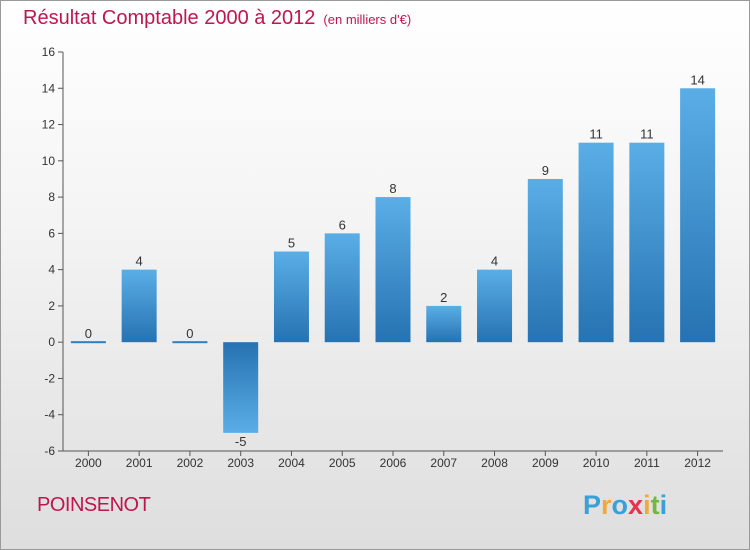  What do you see at coordinates (494, 463) in the screenshot?
I see `x-tick-label: 2008` at bounding box center [494, 463].